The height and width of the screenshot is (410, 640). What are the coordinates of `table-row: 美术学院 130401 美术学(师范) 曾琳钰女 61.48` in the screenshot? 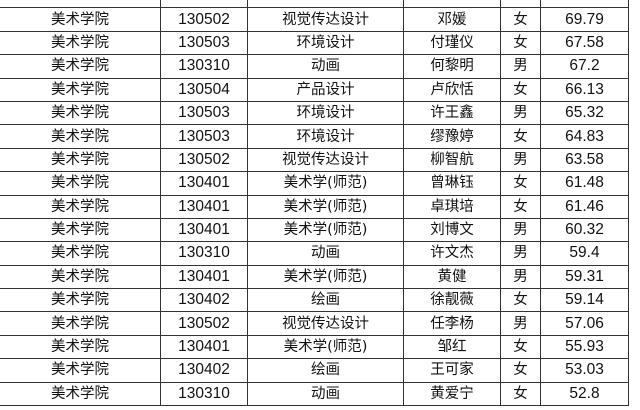 It's located at (314, 183).